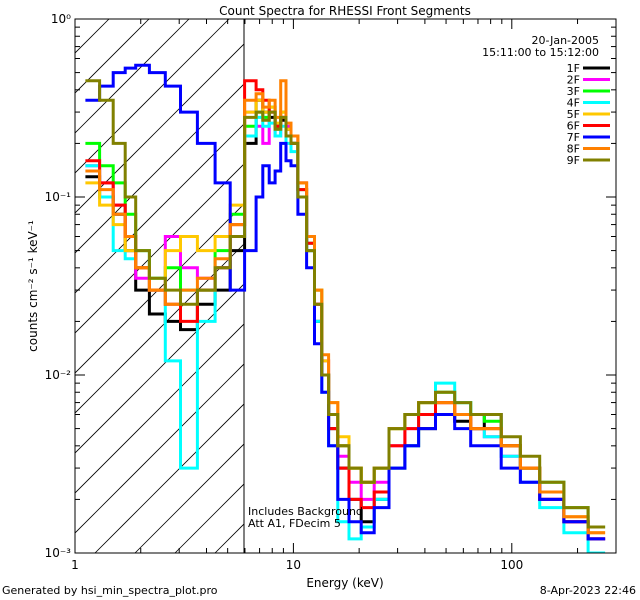 Image resolution: width=640 pixels, height=600 pixels. What do you see at coordinates (344, 583) in the screenshot?
I see `x-axis-label: Energy (keV)` at bounding box center [344, 583].